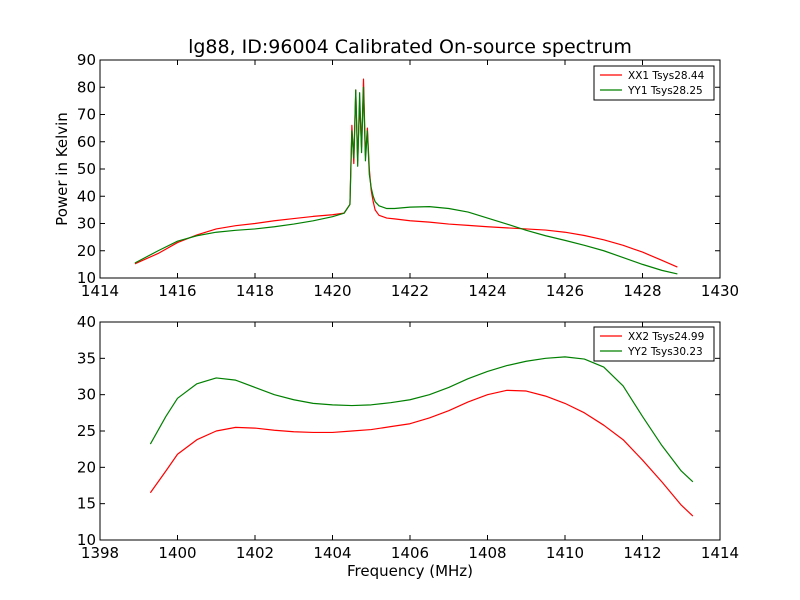 The height and width of the screenshot is (600, 800). I want to click on x-tick-label: 1408, so click(487, 553).